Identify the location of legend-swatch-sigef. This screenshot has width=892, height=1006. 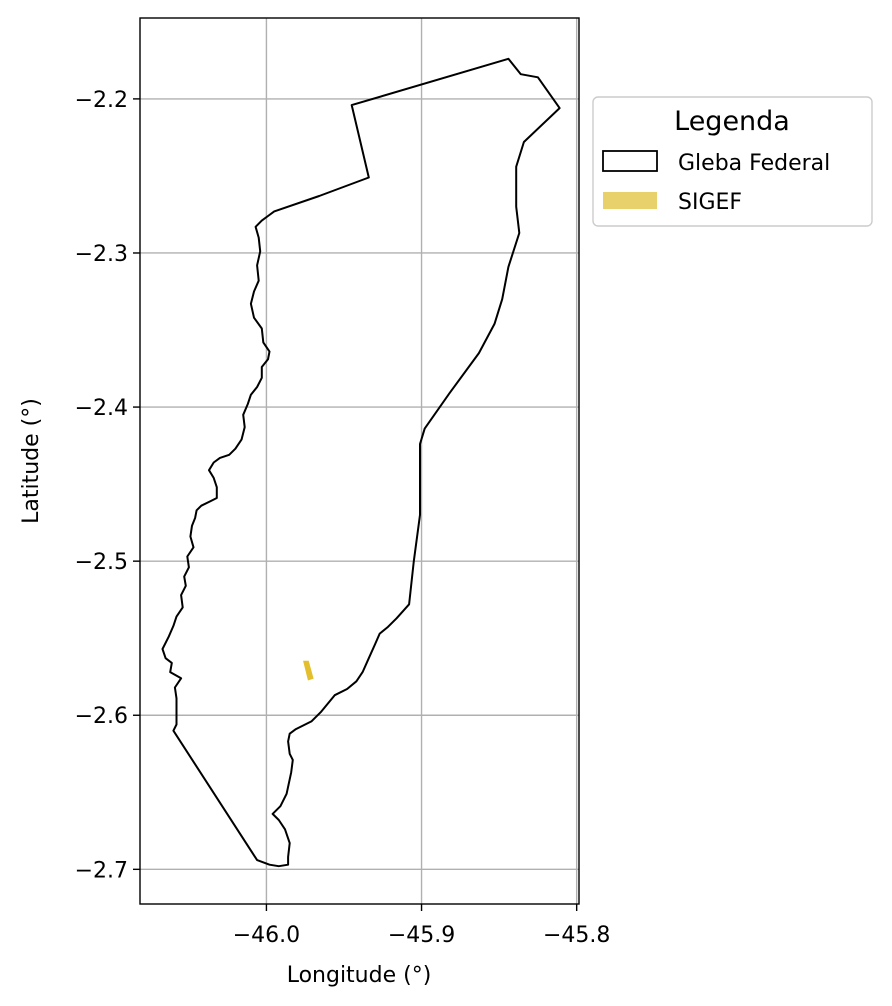
(630, 200).